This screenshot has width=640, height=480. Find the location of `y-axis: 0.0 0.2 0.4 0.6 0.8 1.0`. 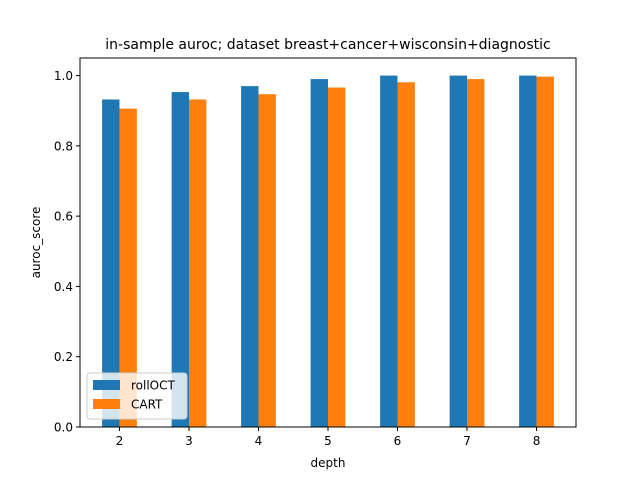

y-axis: 0.0 0.2 0.4 0.6 0.8 1.0 is located at coordinates (67, 252).